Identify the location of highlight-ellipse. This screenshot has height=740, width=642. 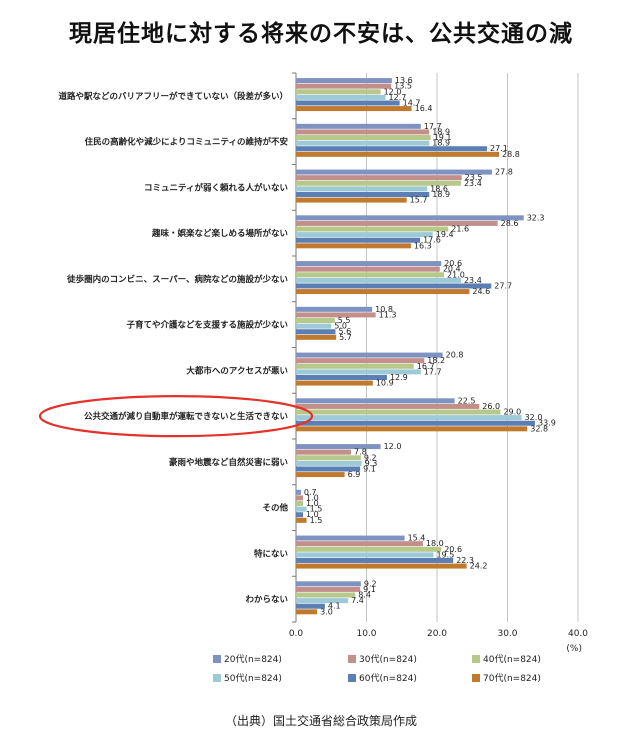
(176, 416).